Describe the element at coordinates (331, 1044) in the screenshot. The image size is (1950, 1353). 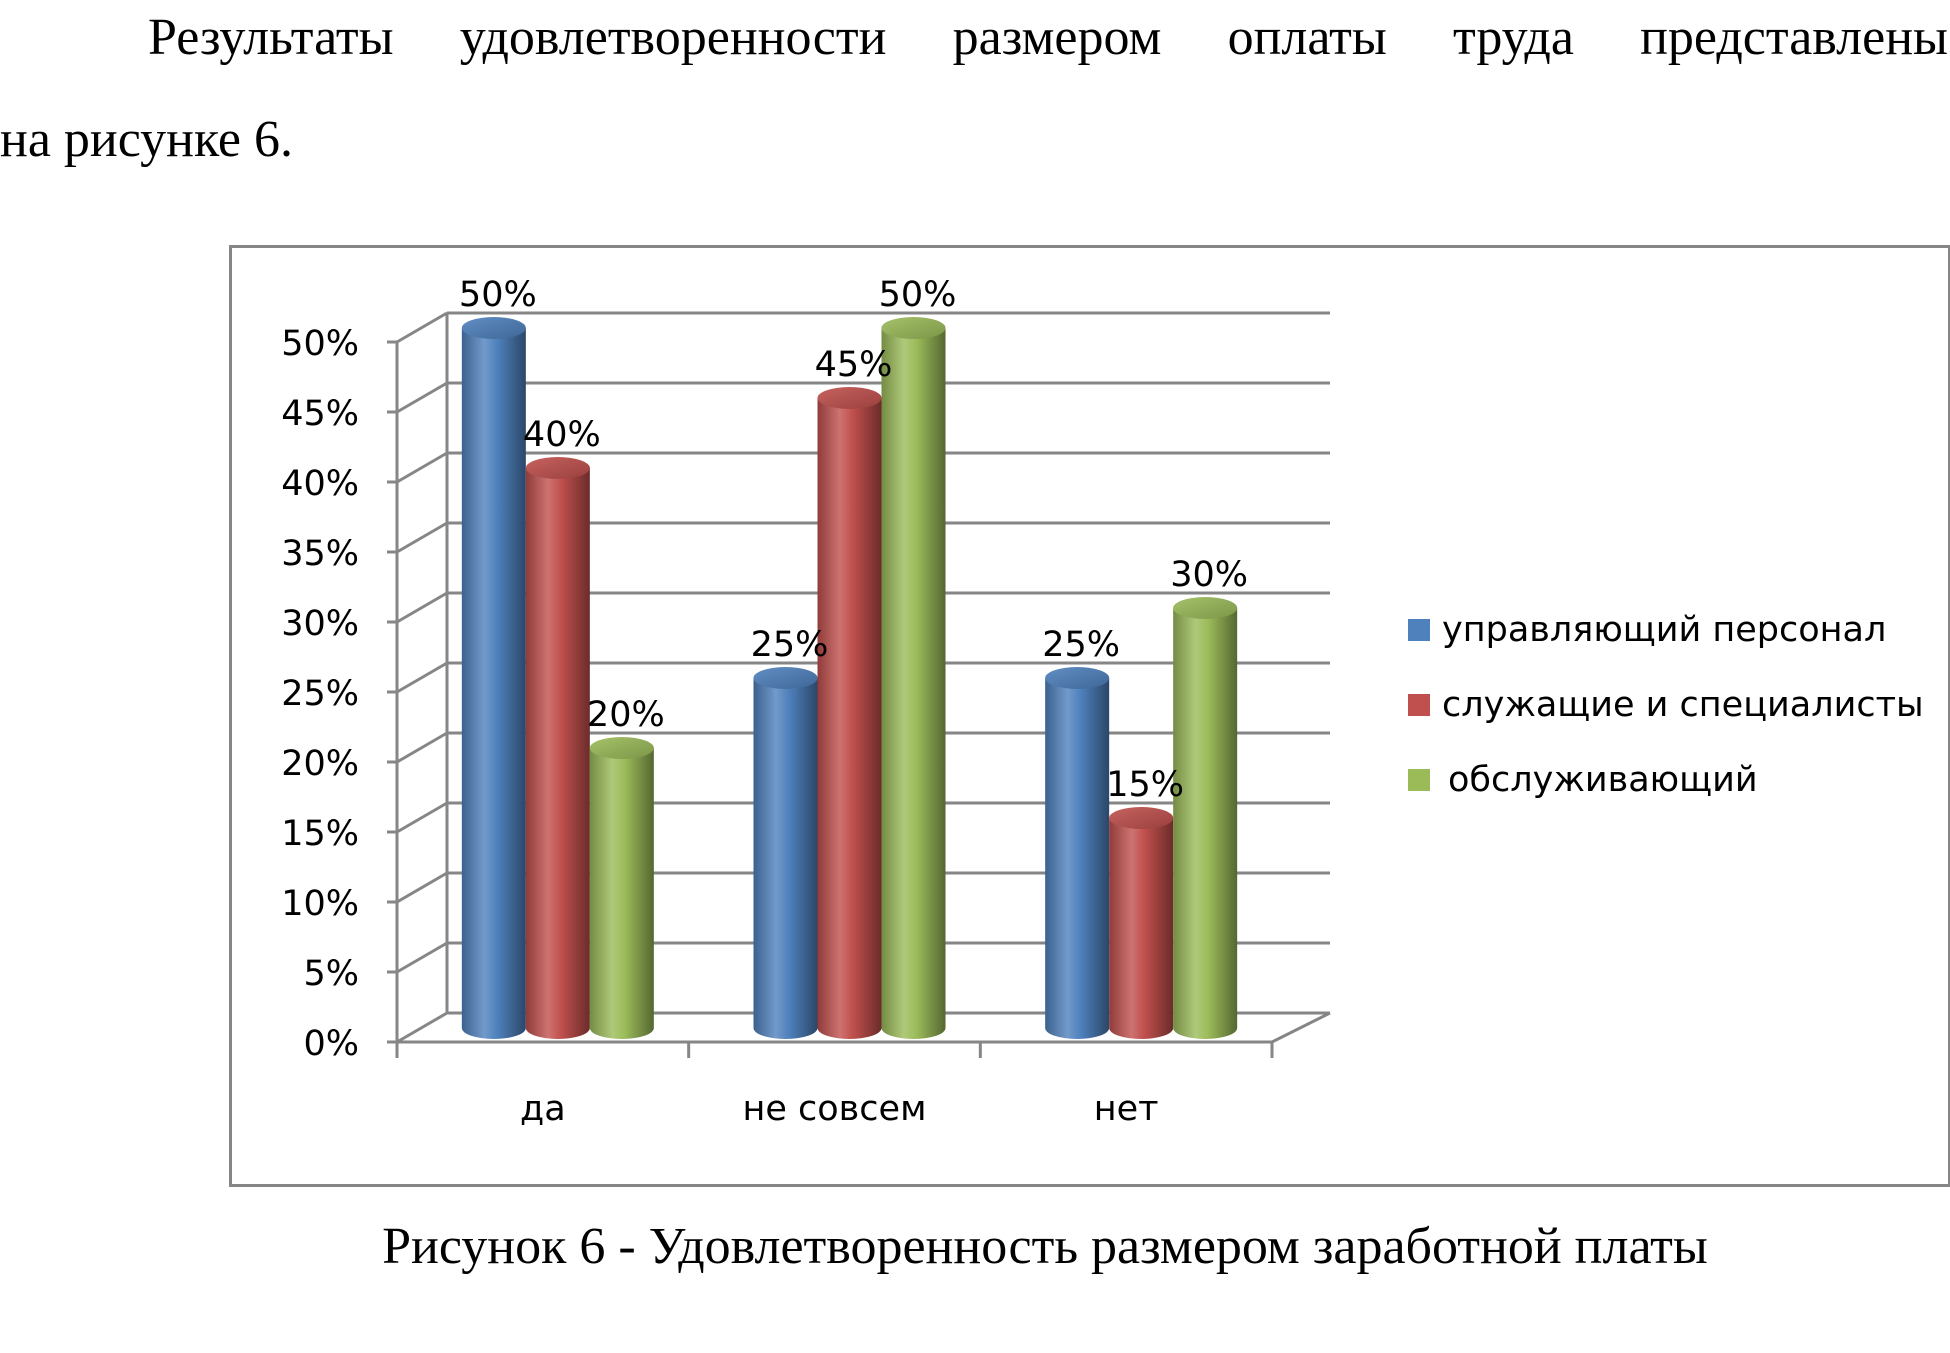
I see `y-tick-label: 0%` at that location.